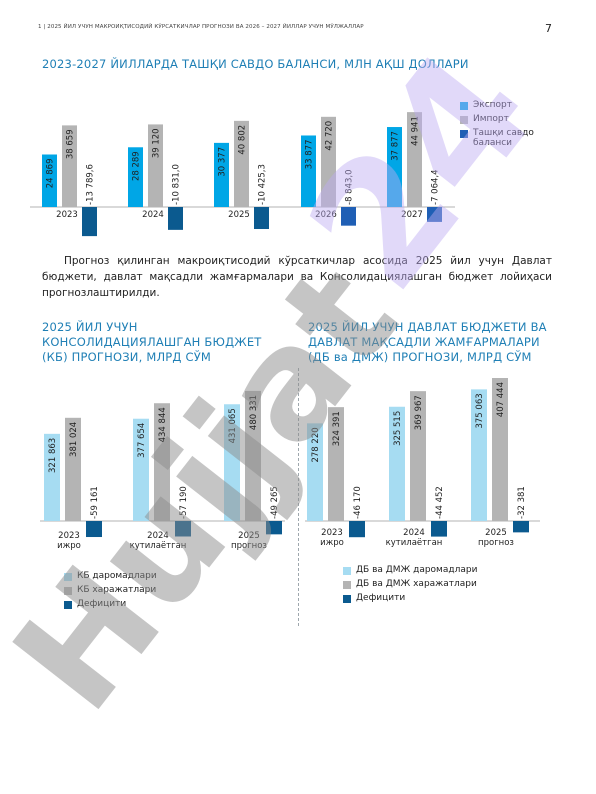  I want to click on legend-label: Ташқи савдо баланси, so click(503, 138).